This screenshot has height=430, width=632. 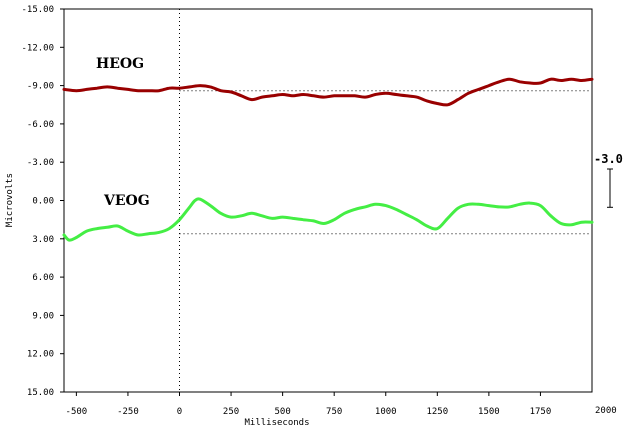 What do you see at coordinates (40, 355) in the screenshot?
I see `y-tick-label: 12.00` at bounding box center [40, 355].